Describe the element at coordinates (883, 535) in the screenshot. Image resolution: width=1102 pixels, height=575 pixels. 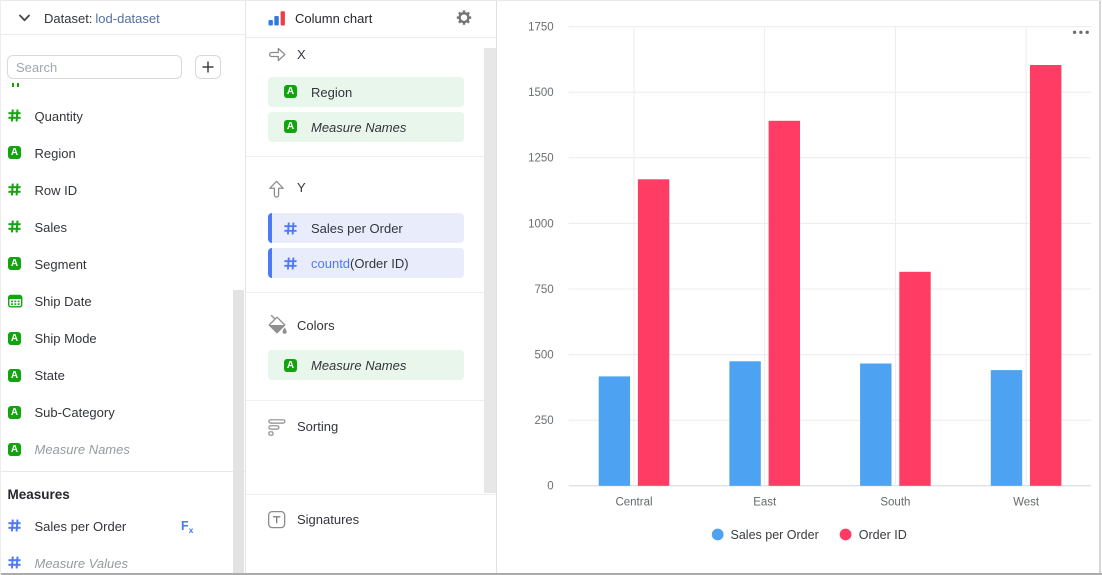
I see `svg-text: Order ID` at that location.